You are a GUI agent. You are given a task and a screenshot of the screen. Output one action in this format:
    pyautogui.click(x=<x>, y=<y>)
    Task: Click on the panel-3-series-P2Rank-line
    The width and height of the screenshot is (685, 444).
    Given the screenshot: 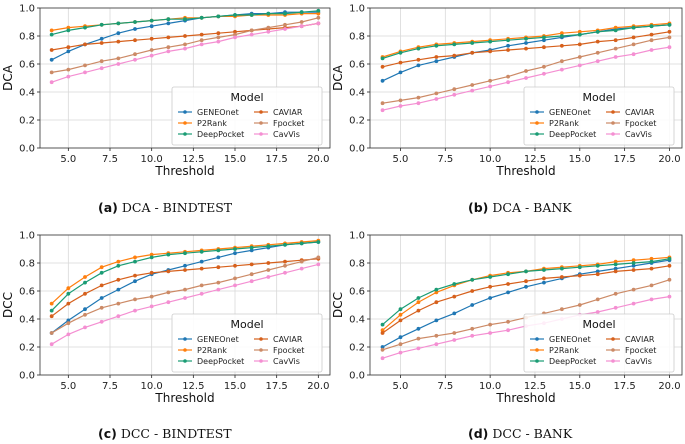 What is the action you would take?
    pyautogui.click(x=526, y=293)
    